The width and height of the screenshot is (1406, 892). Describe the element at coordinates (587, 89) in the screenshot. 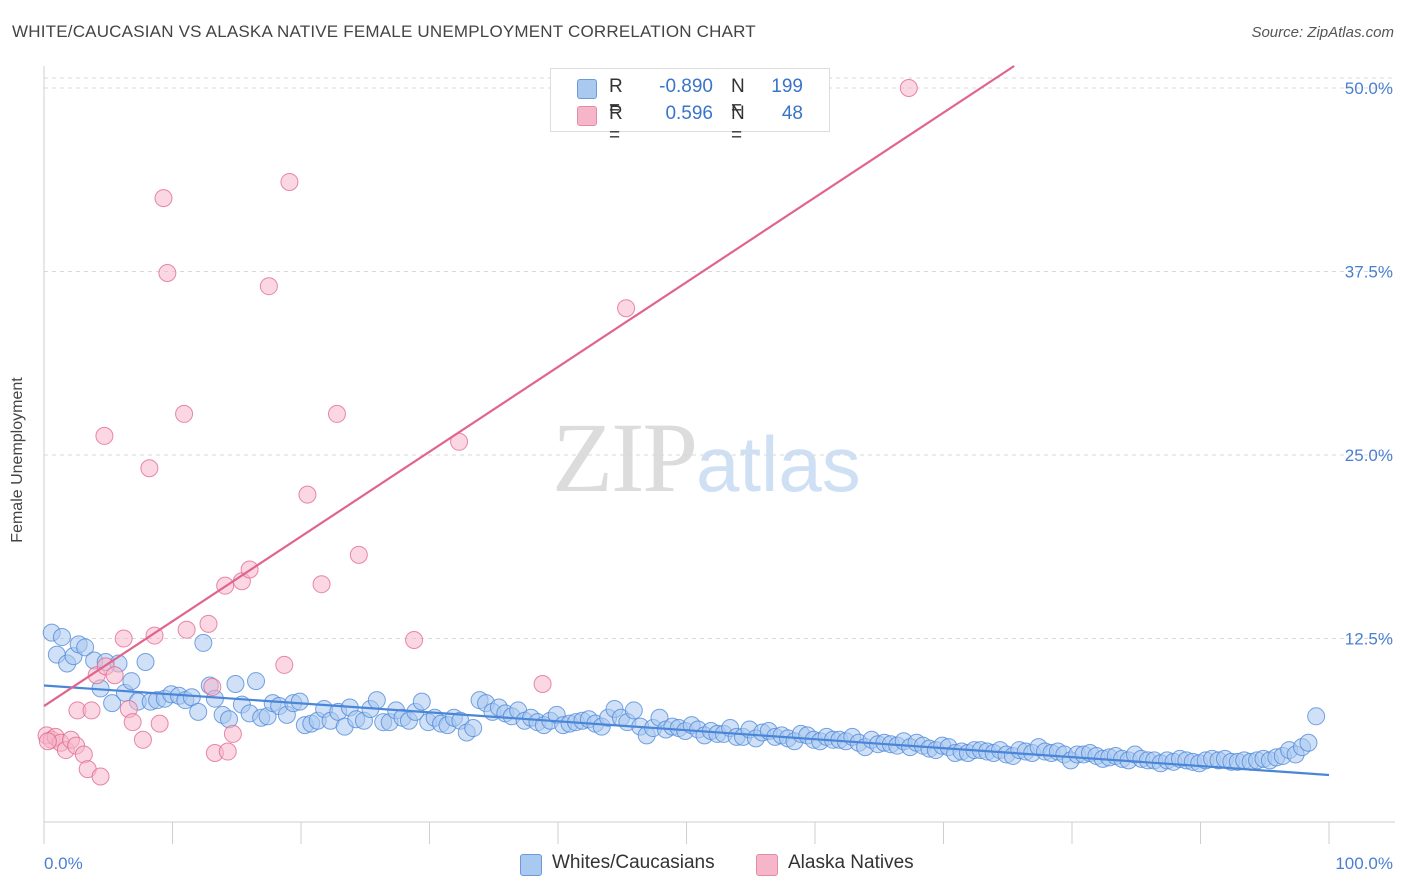

I see `legend-swatch-blue` at that location.